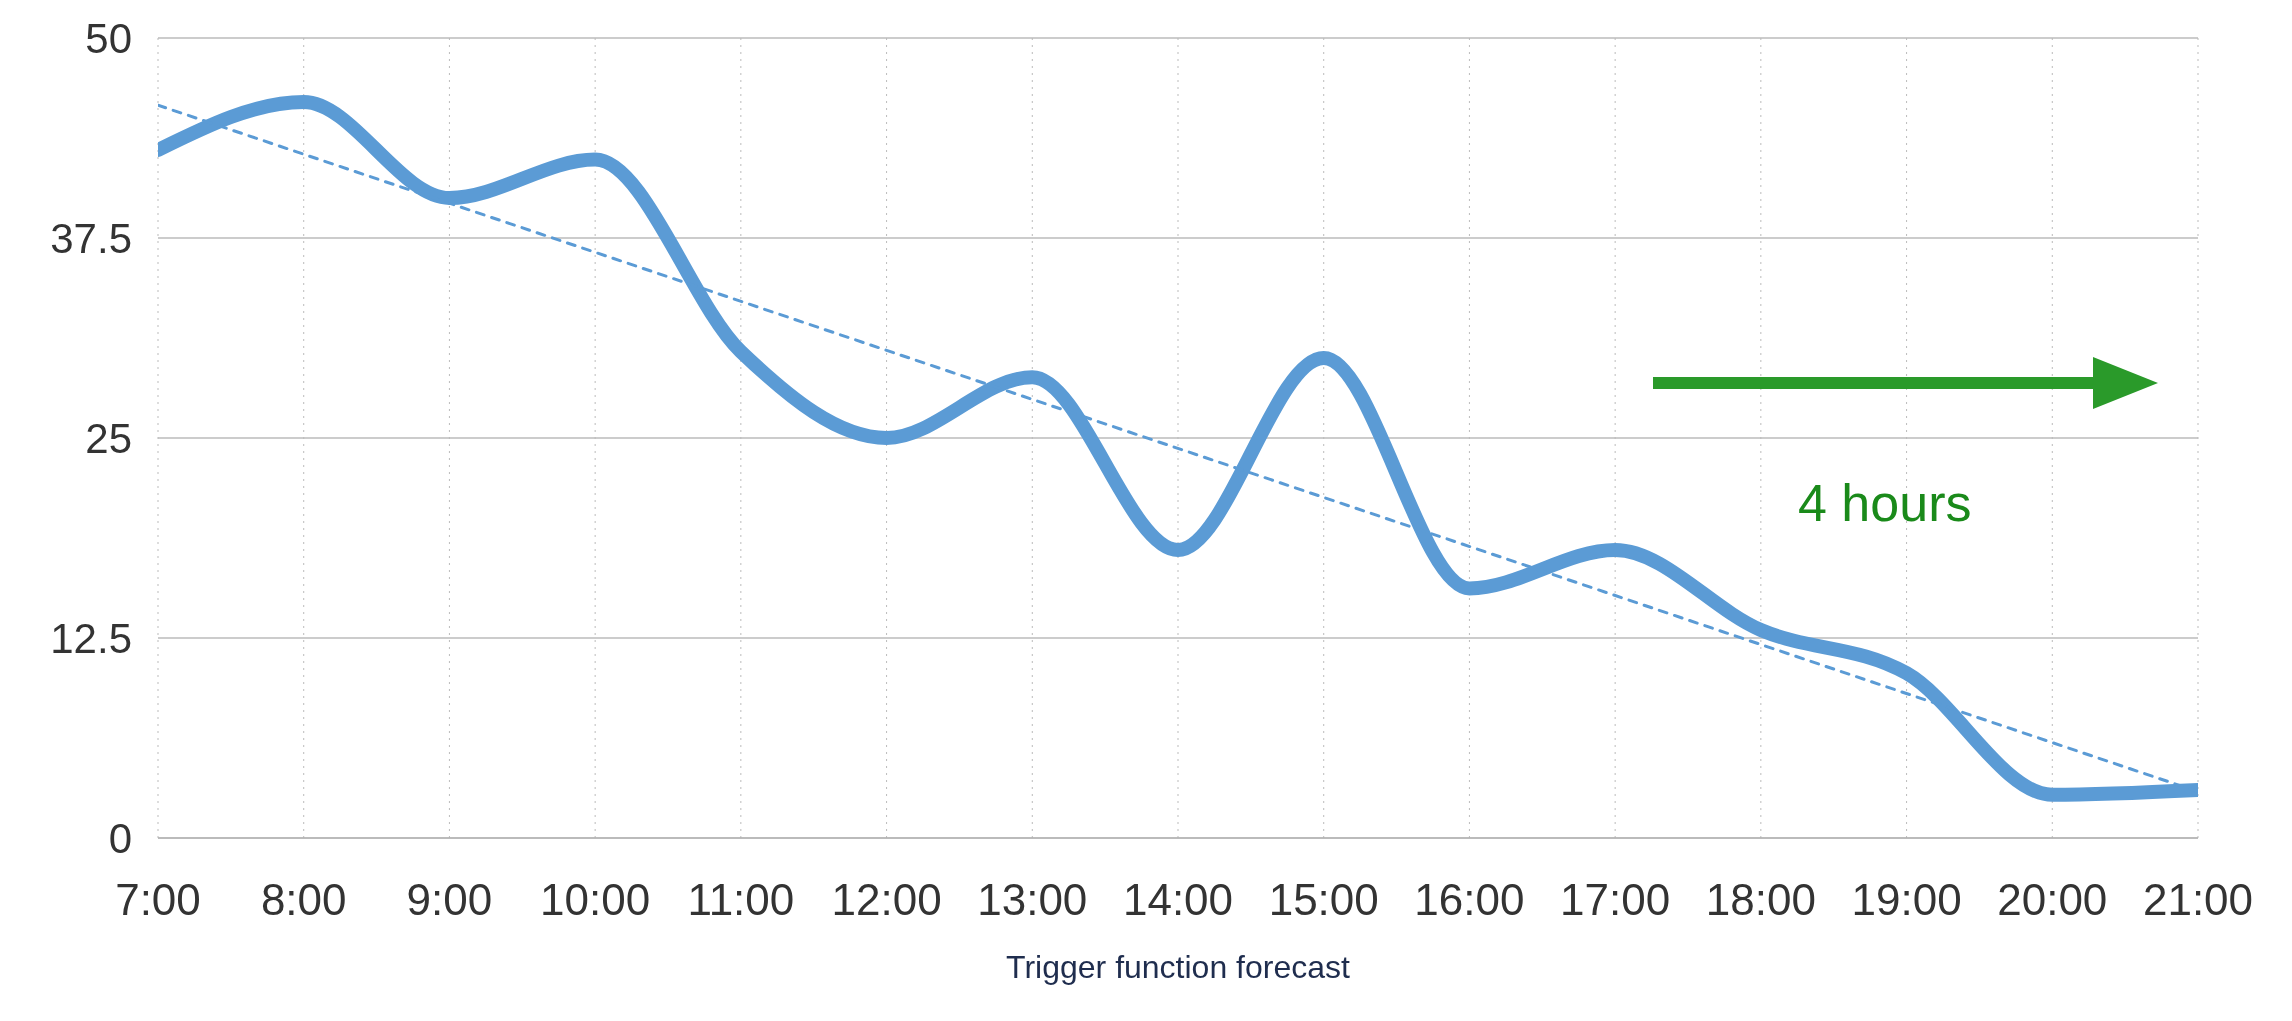  Describe the element at coordinates (120, 838) in the screenshot. I see `y-tick-label: 0` at that location.